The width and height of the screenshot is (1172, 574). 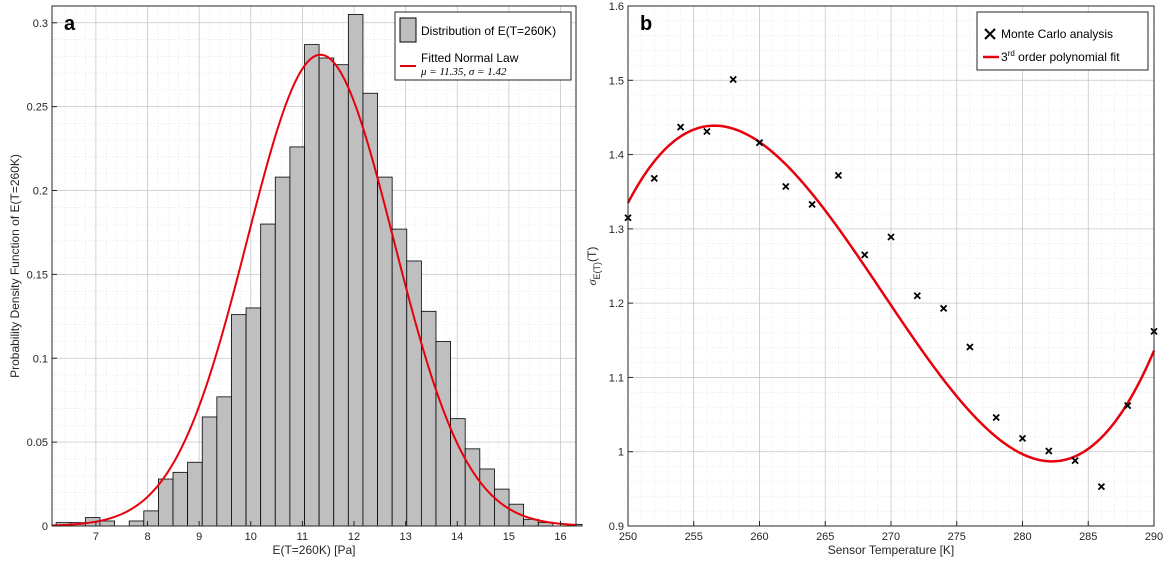 I want to click on panel-b-ylabel: σE(T)(T), so click(x=593, y=266).